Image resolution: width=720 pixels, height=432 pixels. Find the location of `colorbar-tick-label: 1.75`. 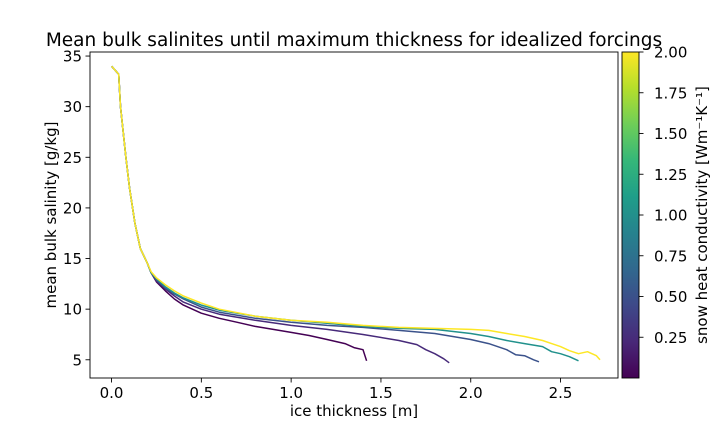

colorbar-tick-label: 1.75 is located at coordinates (670, 93).